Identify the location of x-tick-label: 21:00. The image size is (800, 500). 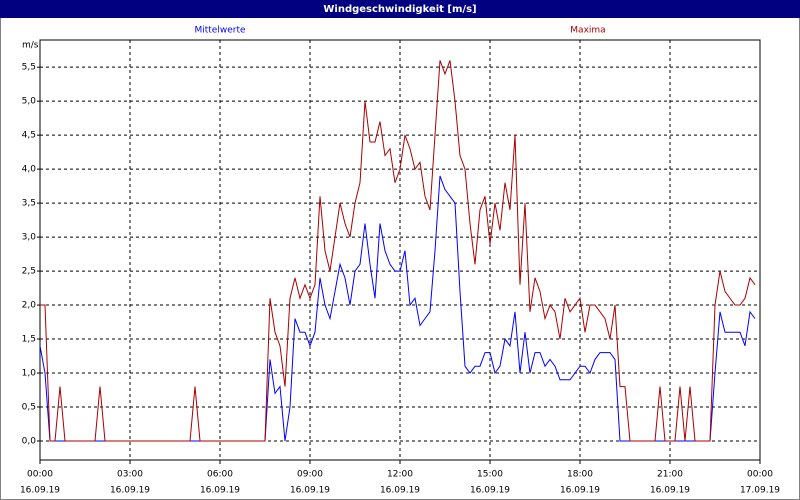
(670, 475).